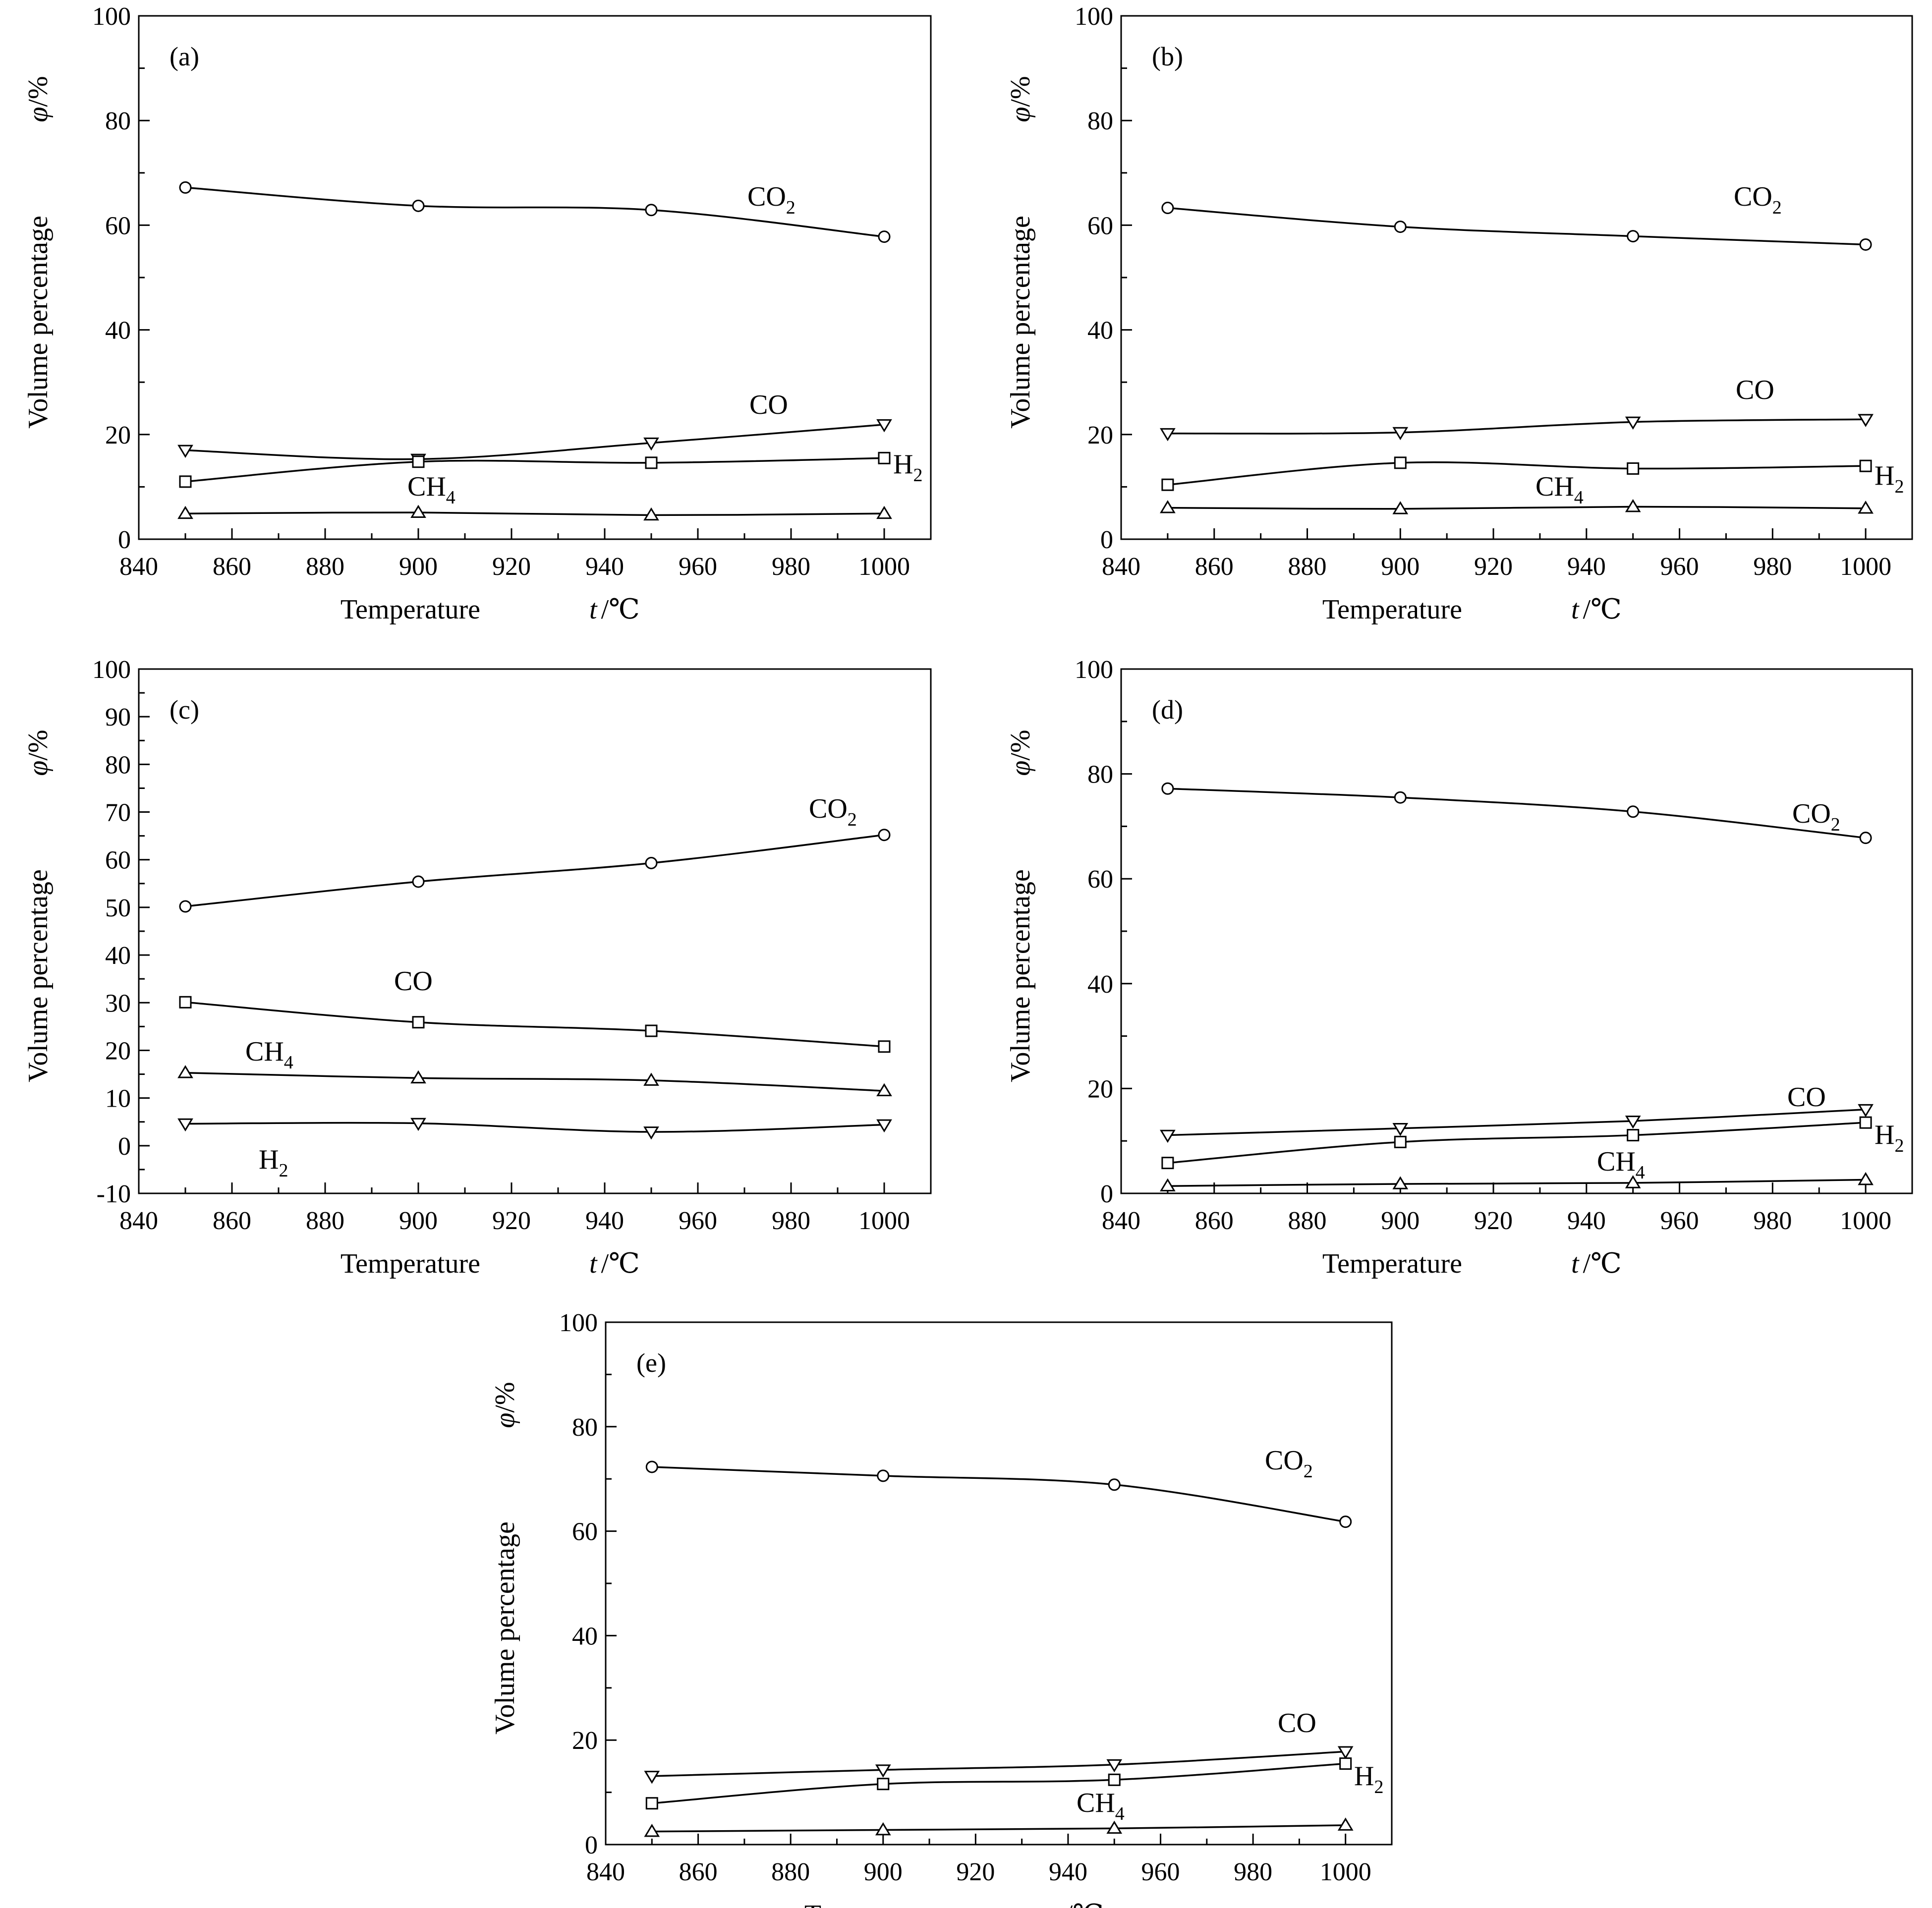 This screenshot has width=1932, height=1908. Describe the element at coordinates (884, 1221) in the screenshot. I see `x-tick-label: 1000` at that location.